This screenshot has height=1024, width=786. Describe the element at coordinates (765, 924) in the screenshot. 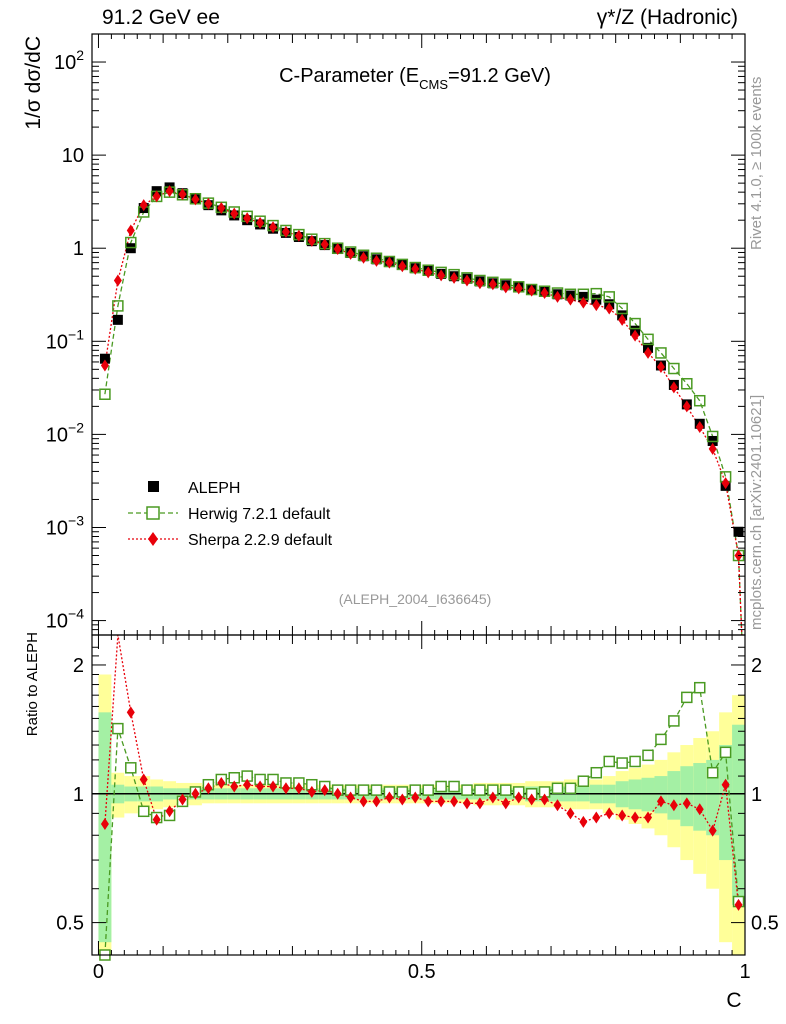

I see `ratio-y-tick-label-right: 0.5` at that location.